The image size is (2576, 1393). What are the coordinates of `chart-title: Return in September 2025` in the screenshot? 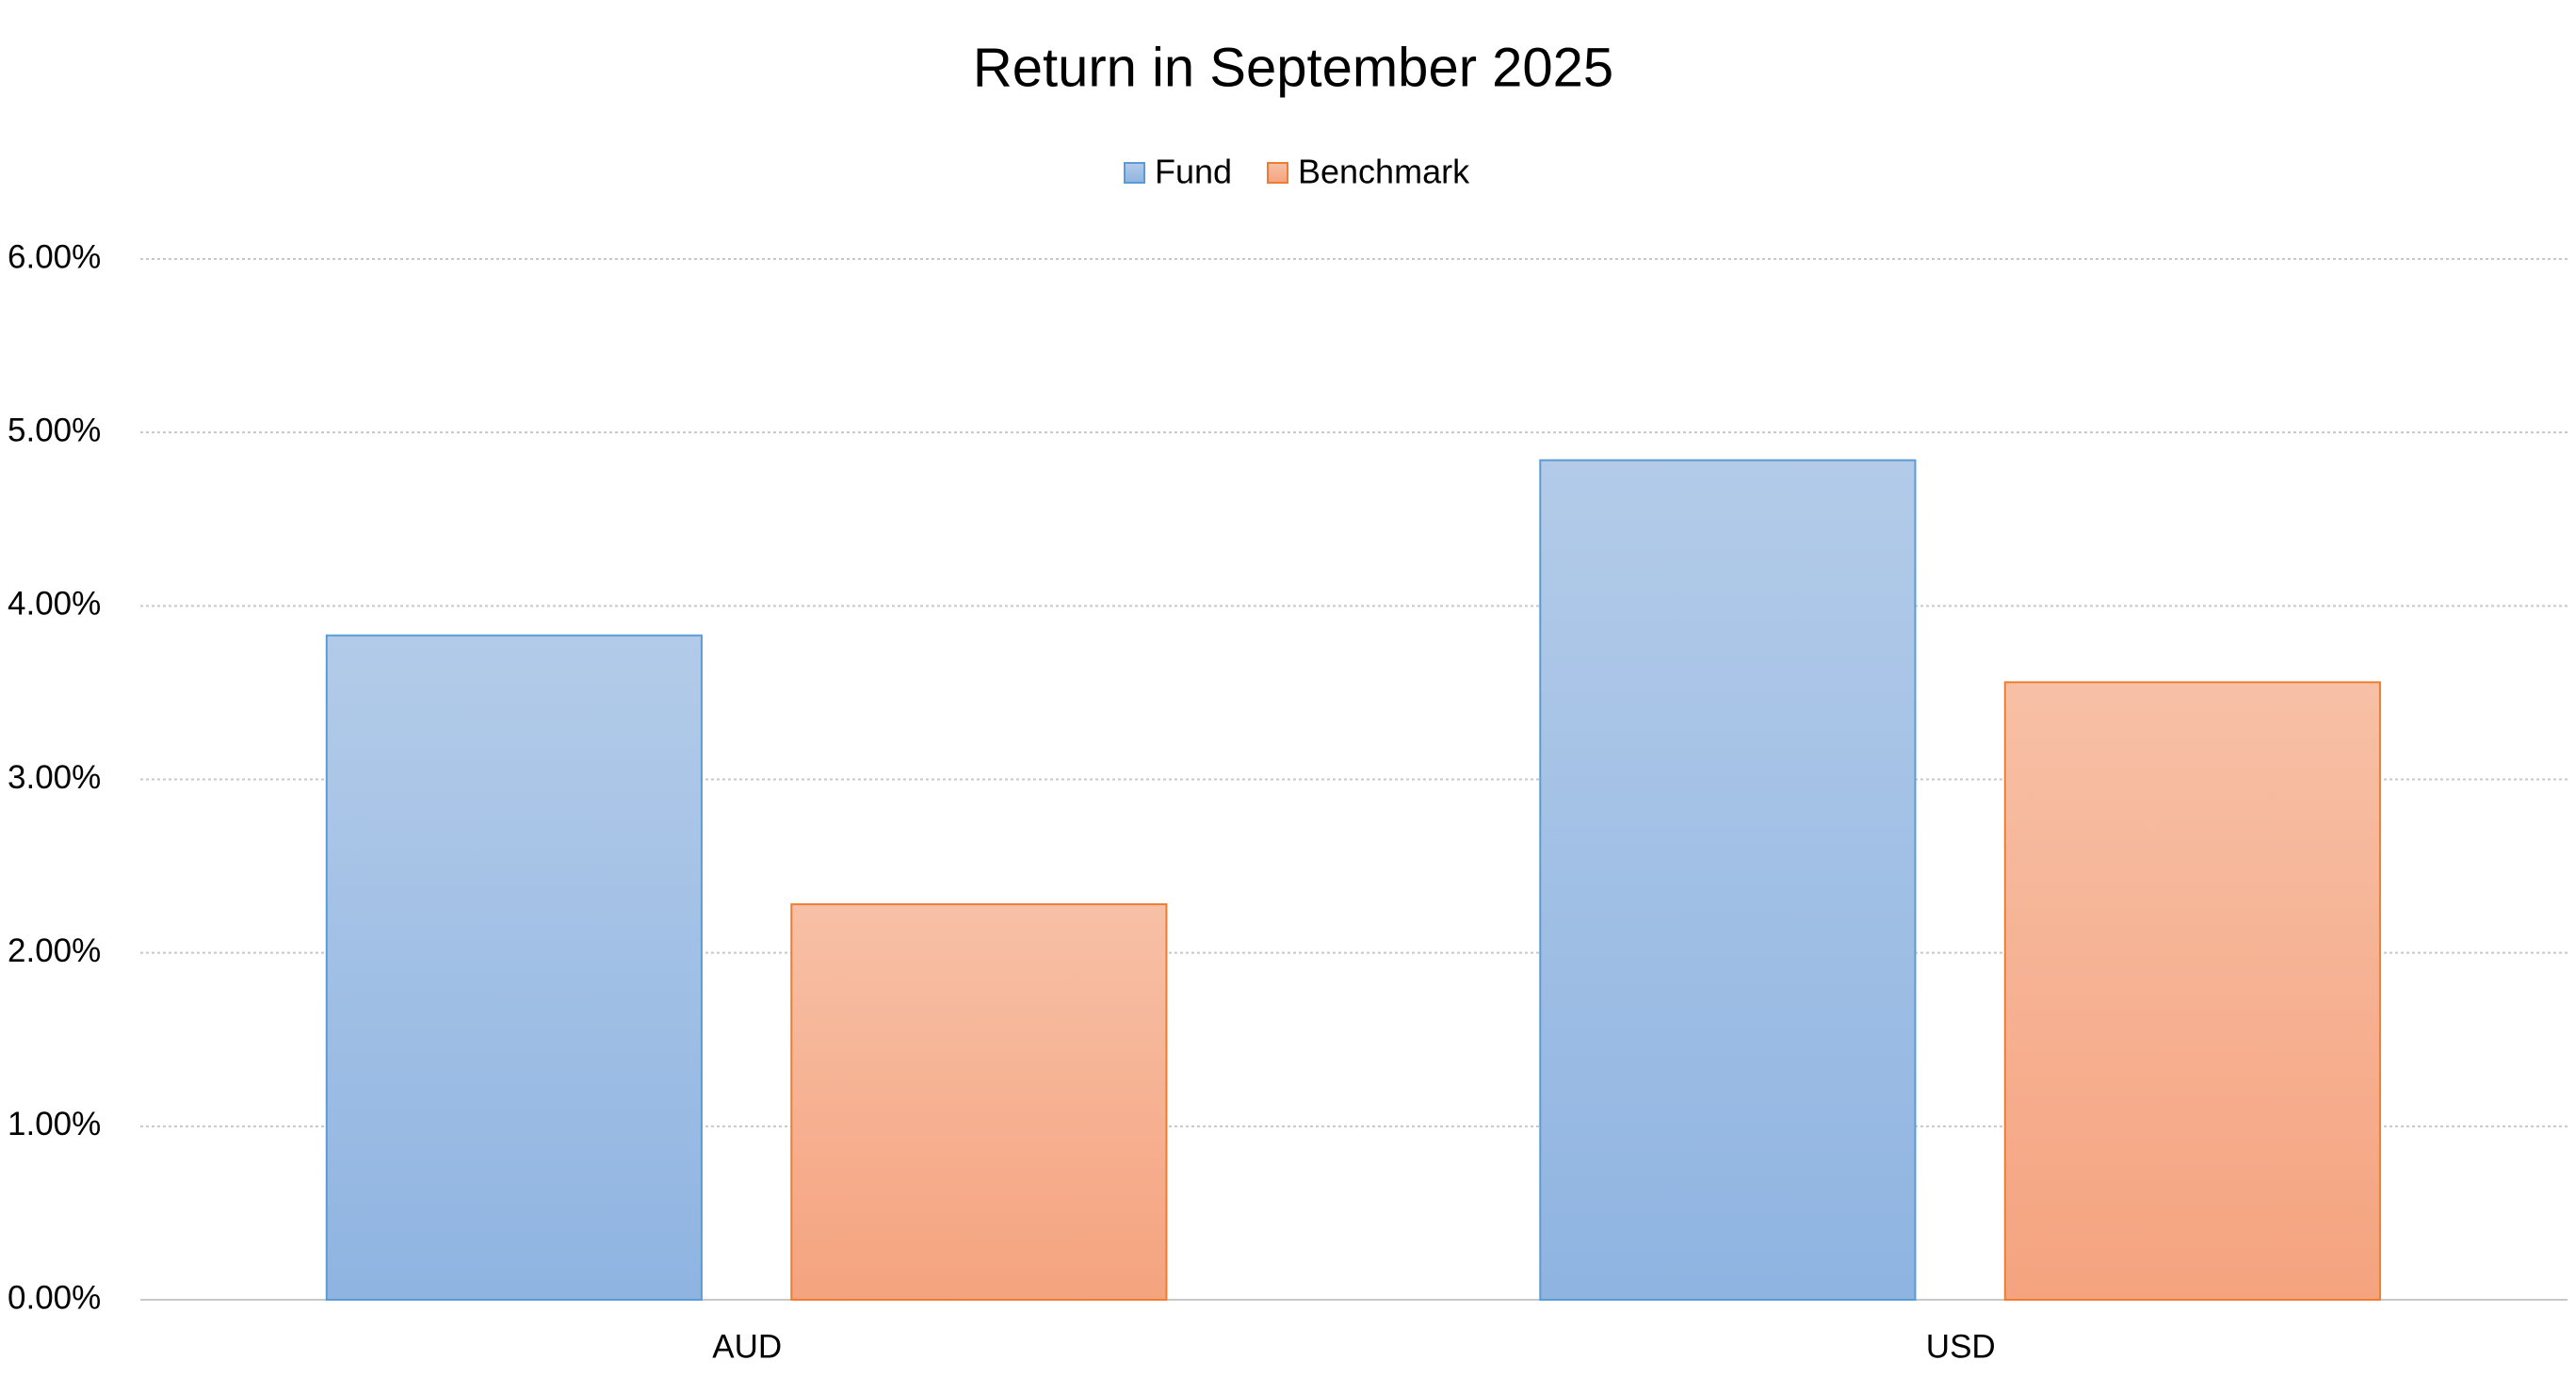 It's located at (1293, 67).